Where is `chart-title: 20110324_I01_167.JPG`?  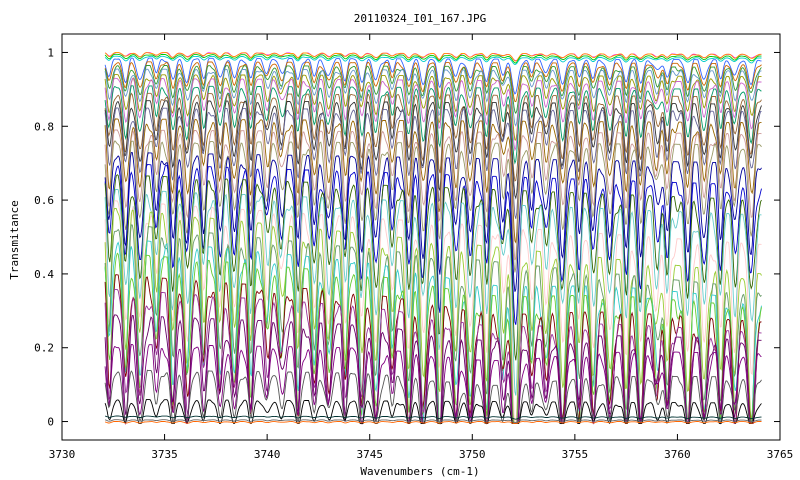
chart-title: 20110324_I01_167.JPG is located at coordinates (420, 18).